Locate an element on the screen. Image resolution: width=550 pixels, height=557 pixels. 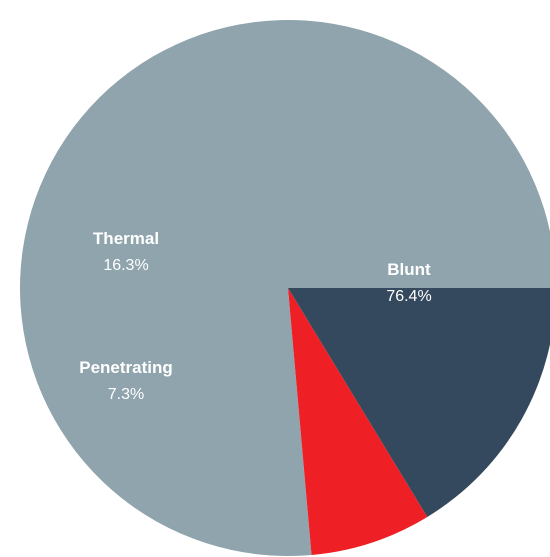
slice-label-thermal-value: 16.3% is located at coordinates (125, 265).